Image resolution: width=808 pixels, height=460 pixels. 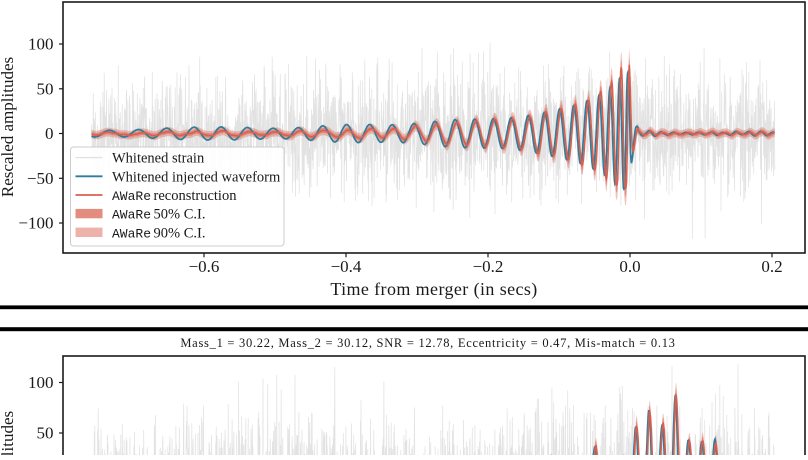 I want to click on svg-text: −50, so click(x=40, y=178).